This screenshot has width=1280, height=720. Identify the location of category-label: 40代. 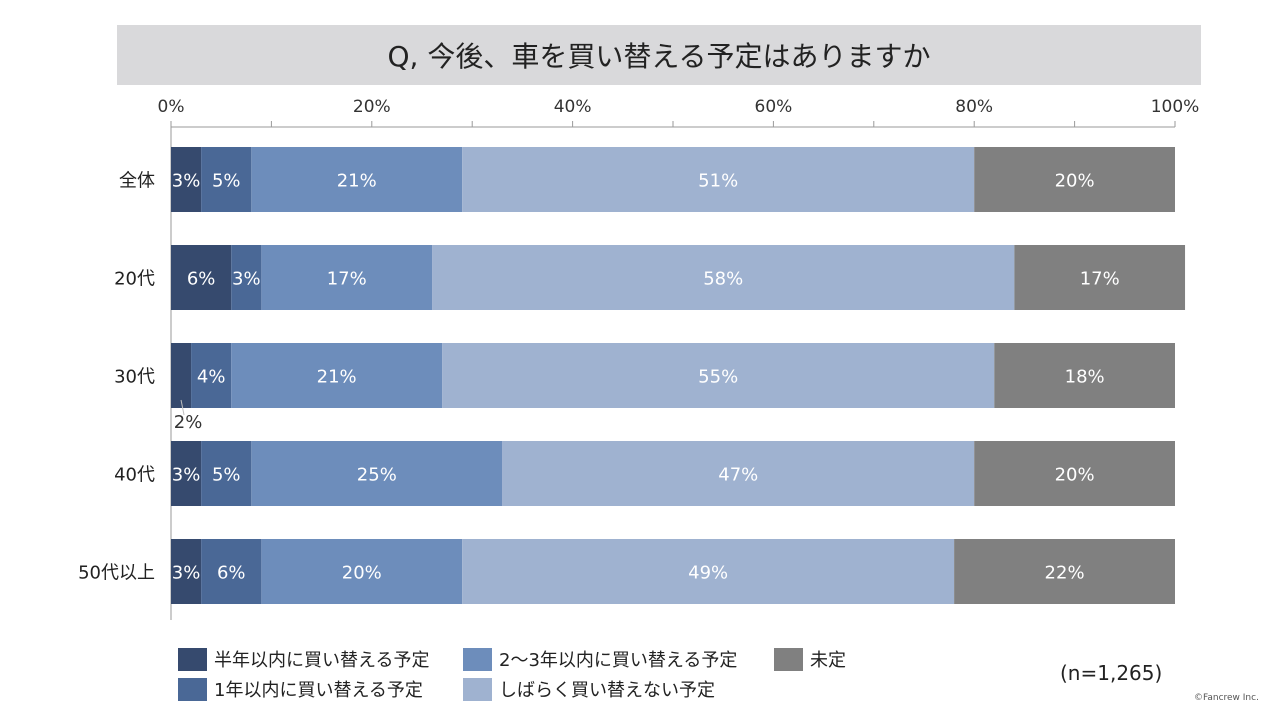
(134, 475).